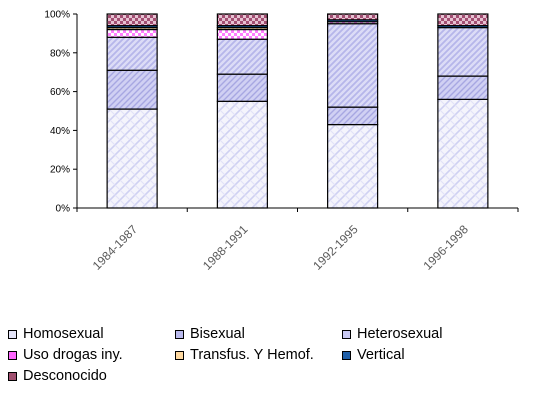 This screenshot has width=535, height=393. Describe the element at coordinates (446, 247) in the screenshot. I see `x-tick-label: 1996-1998` at that location.